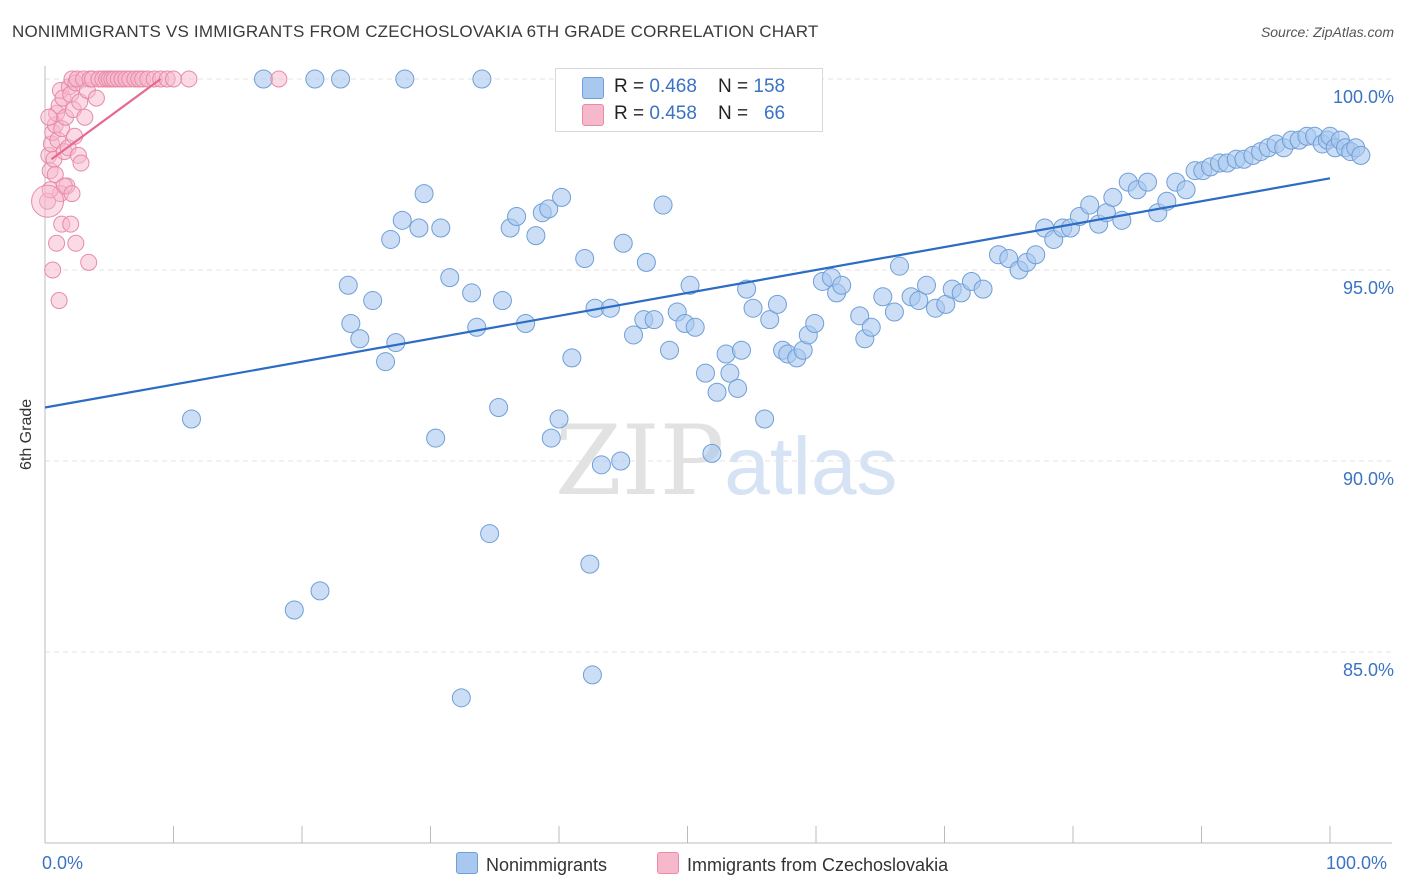  Describe the element at coordinates (1368, 479) in the screenshot. I see `y-tick-label: 90.0%` at that location.